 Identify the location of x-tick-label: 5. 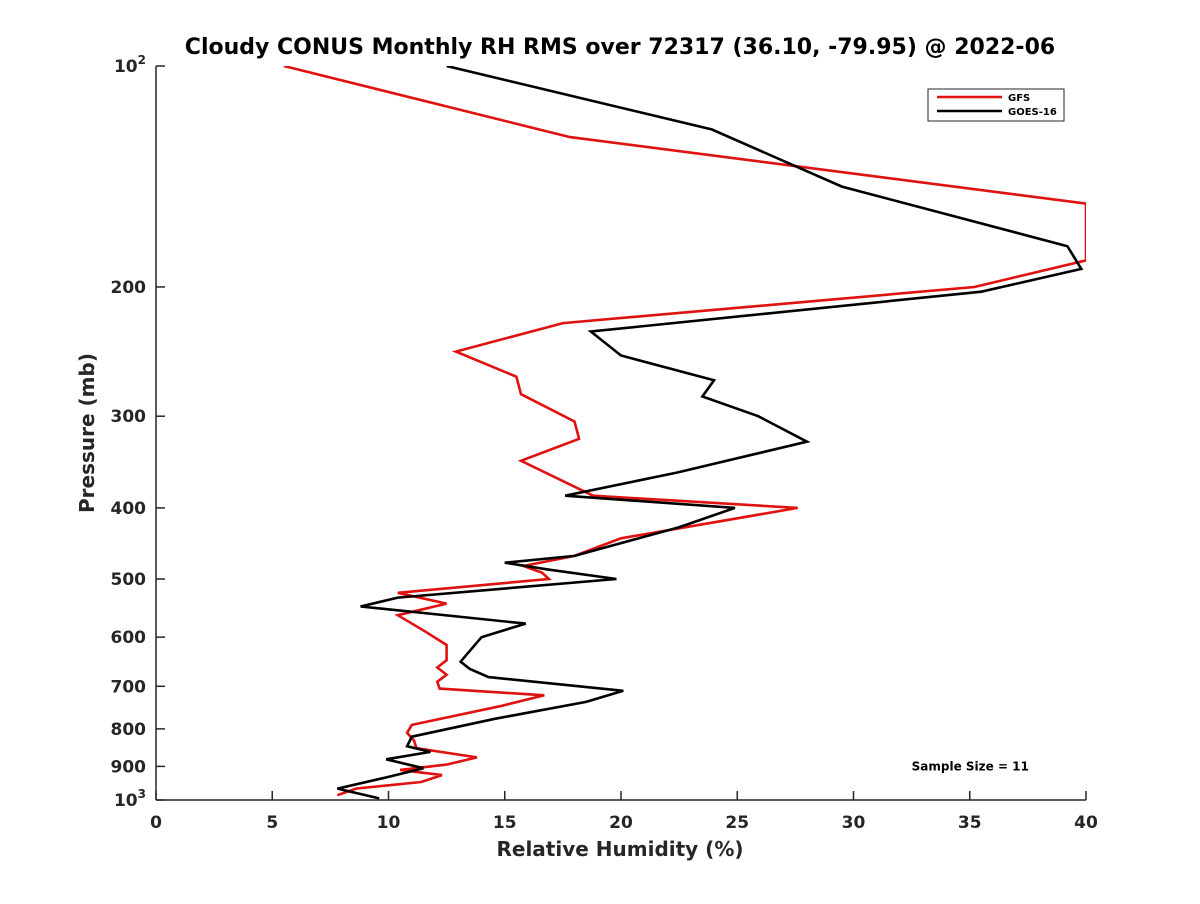
(272, 823).